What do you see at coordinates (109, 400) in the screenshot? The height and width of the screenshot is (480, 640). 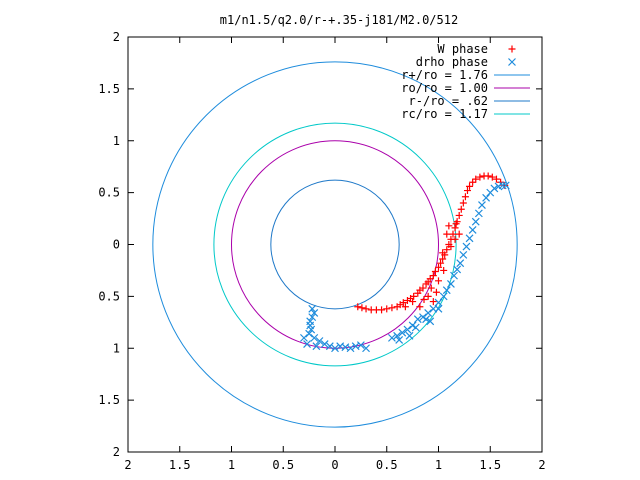 I see `y-tick-label-7: 1.5` at bounding box center [109, 400].